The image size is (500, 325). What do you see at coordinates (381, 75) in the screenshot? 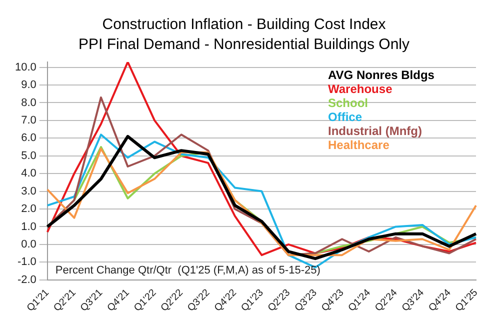
I see `text: AVG Nonres Bldgs` at bounding box center [381, 75].